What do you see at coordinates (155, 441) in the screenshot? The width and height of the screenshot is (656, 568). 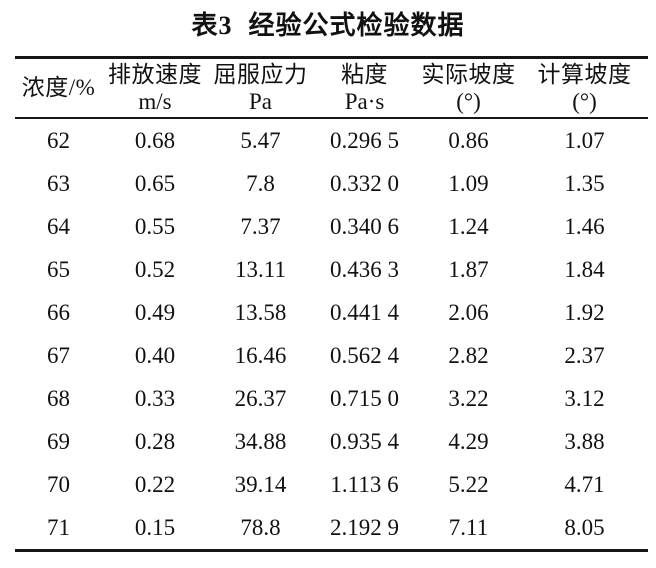 I see `table-cell: 0.28` at bounding box center [155, 441].